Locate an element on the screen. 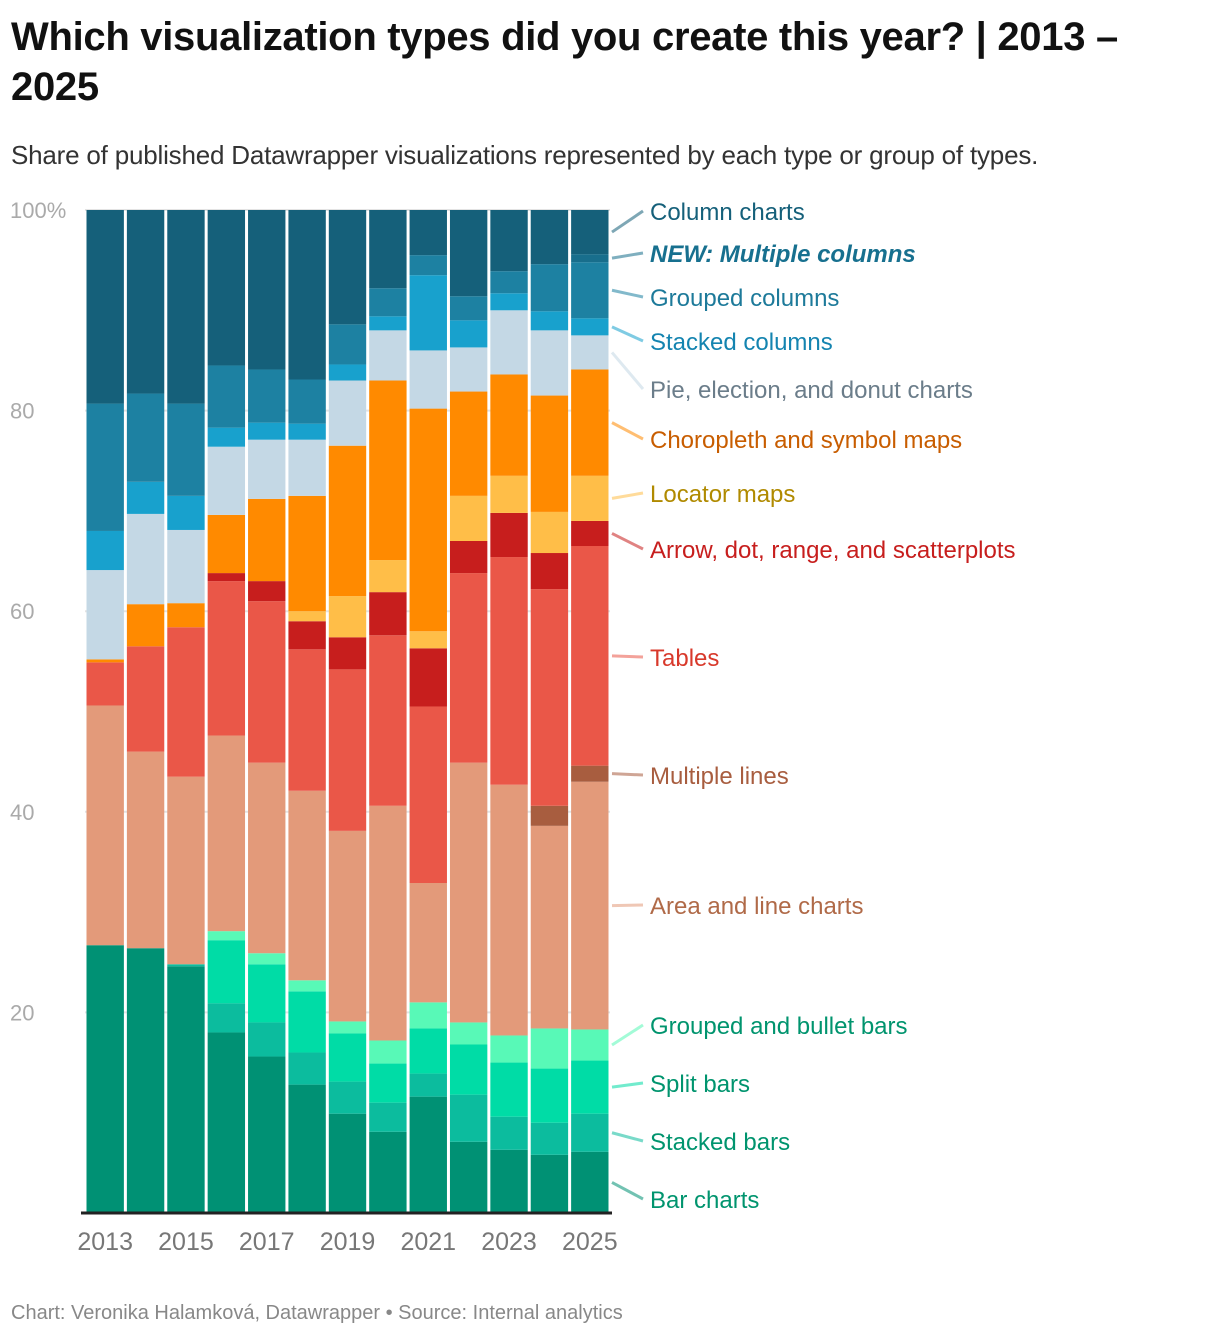 Image resolution: width=1220 pixels, height=1338 pixels. x-tick-label: 2025 is located at coordinates (590, 1242).